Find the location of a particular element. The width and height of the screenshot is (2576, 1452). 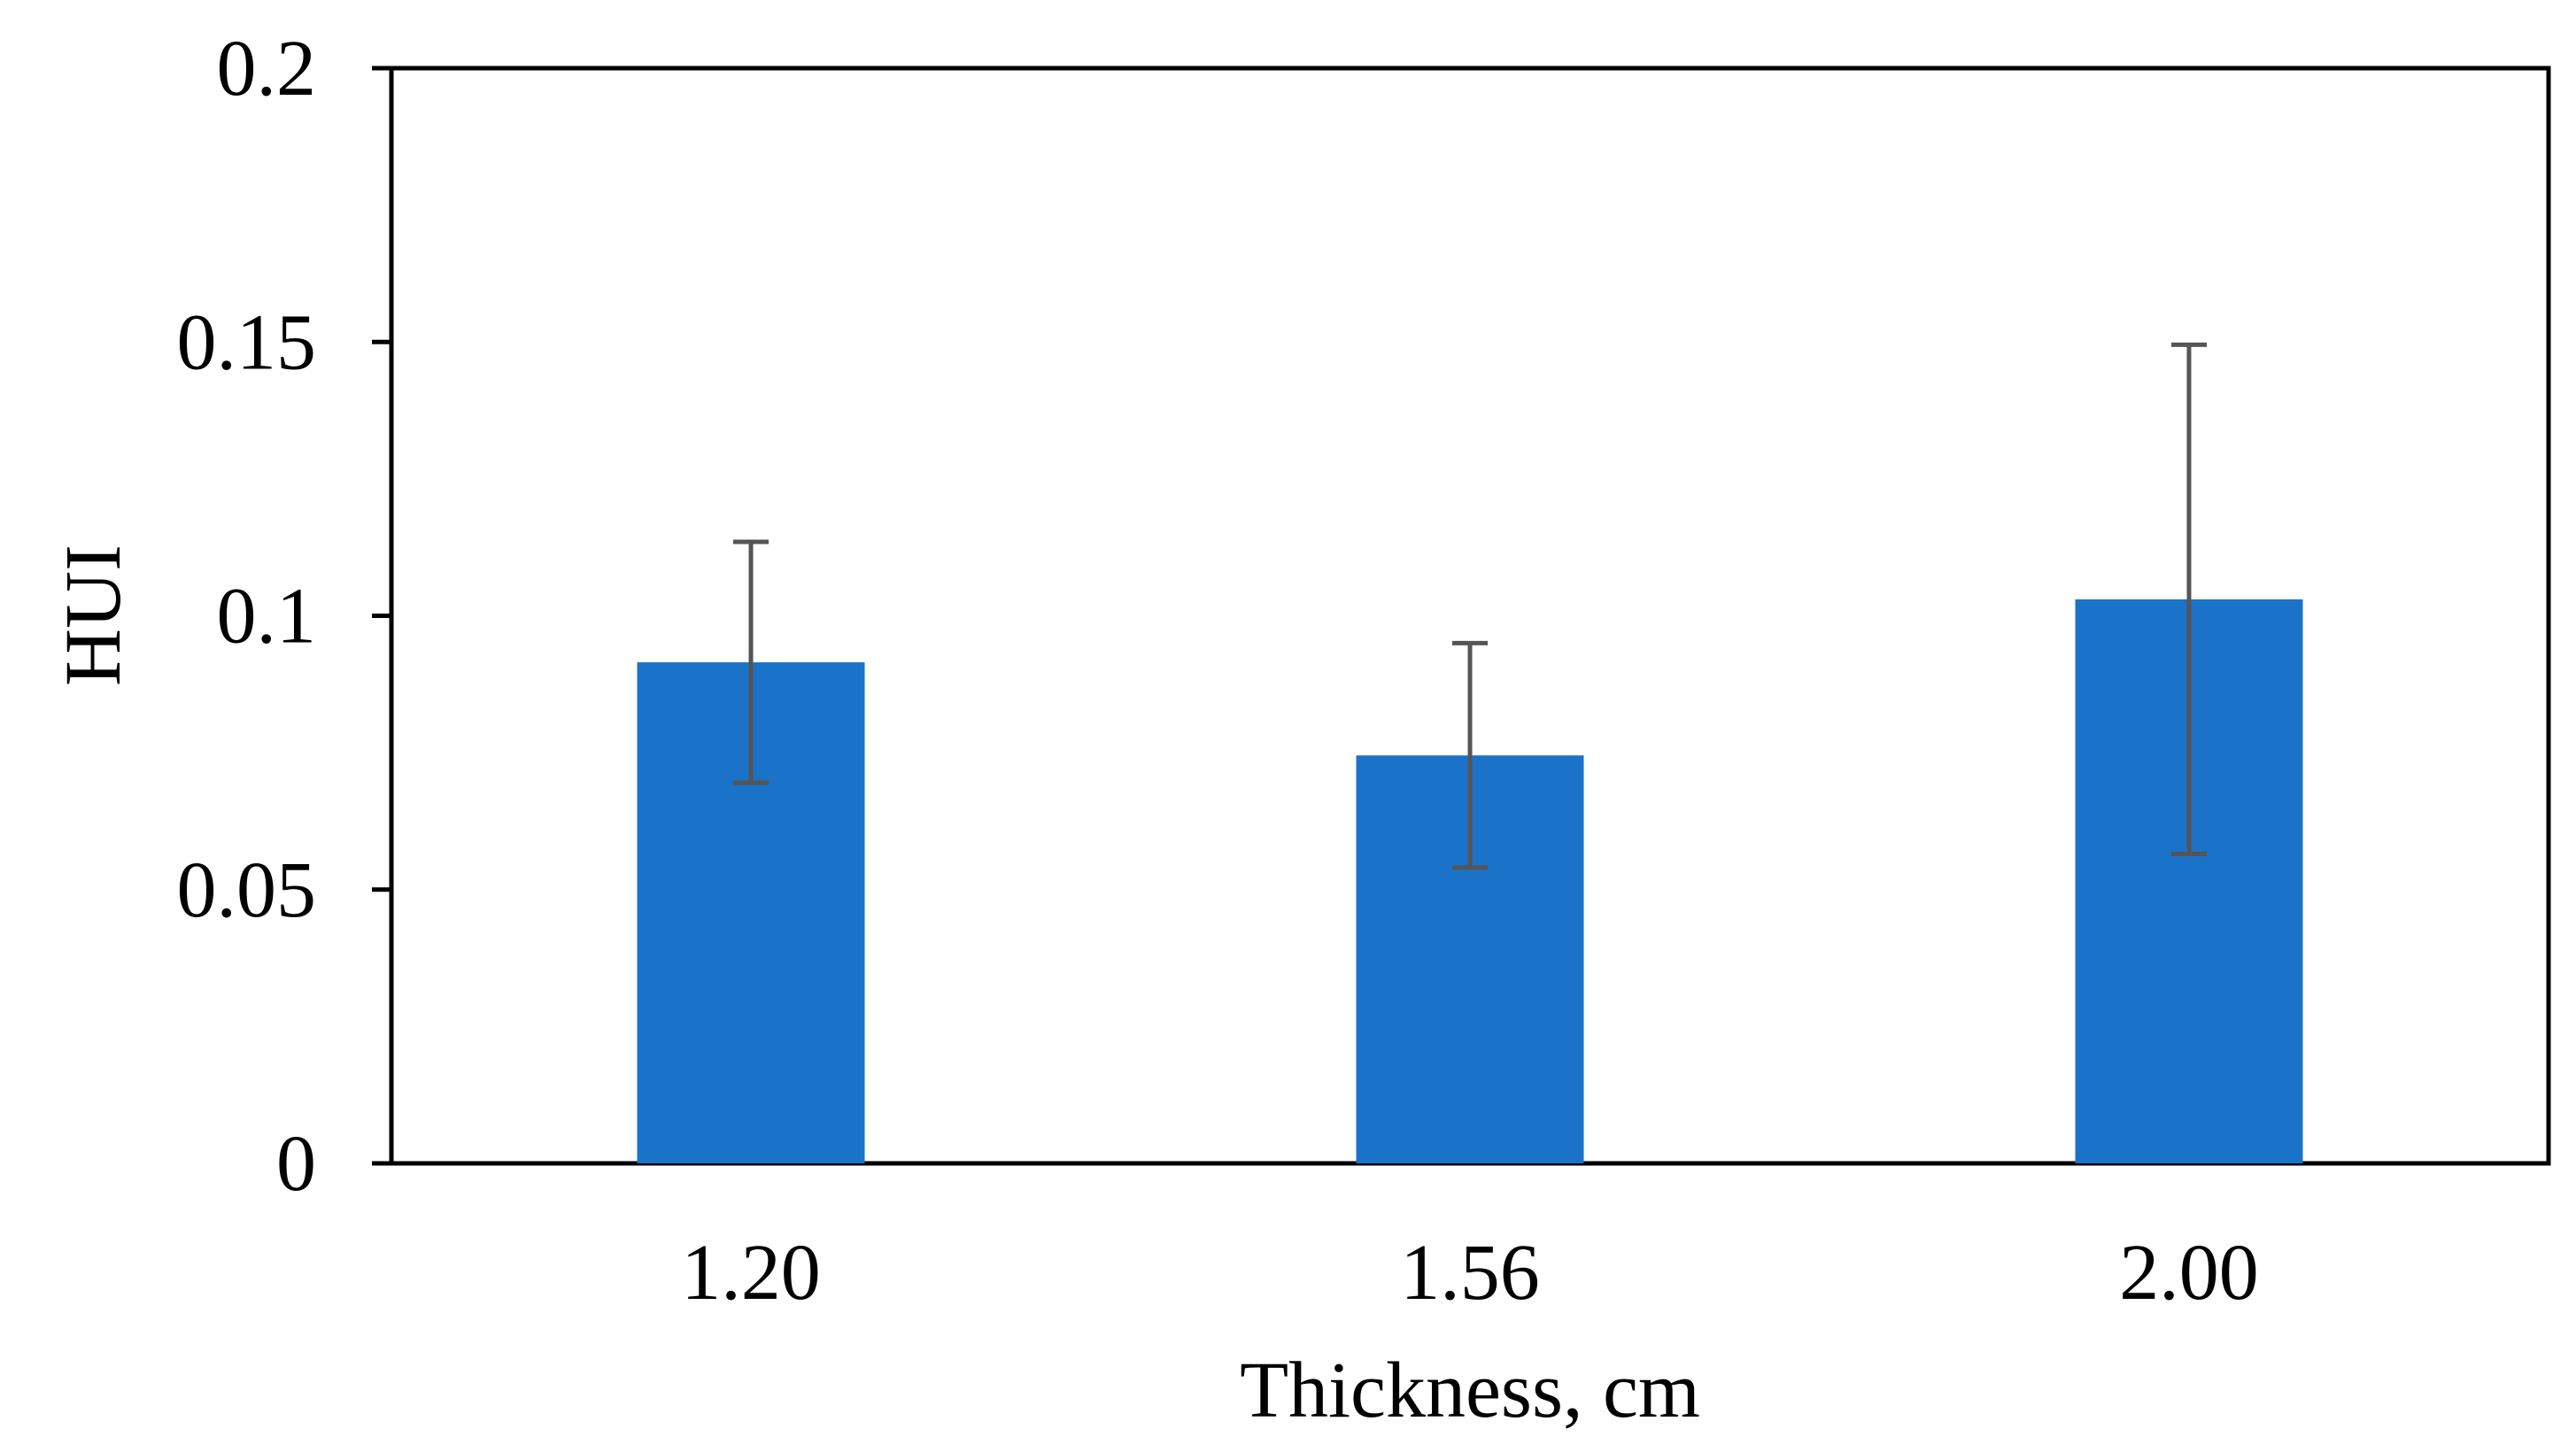

y-axis-title: HUI is located at coordinates (93, 615).